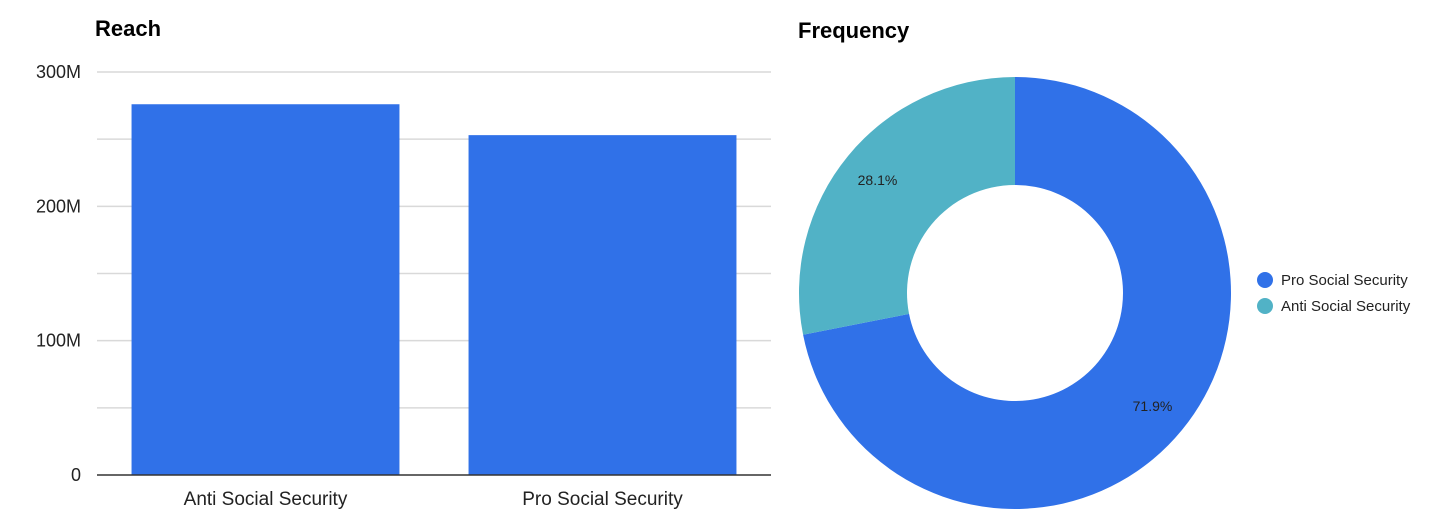 This screenshot has width=1456, height=532. I want to click on reach-chart-title: Reach, so click(128, 28).